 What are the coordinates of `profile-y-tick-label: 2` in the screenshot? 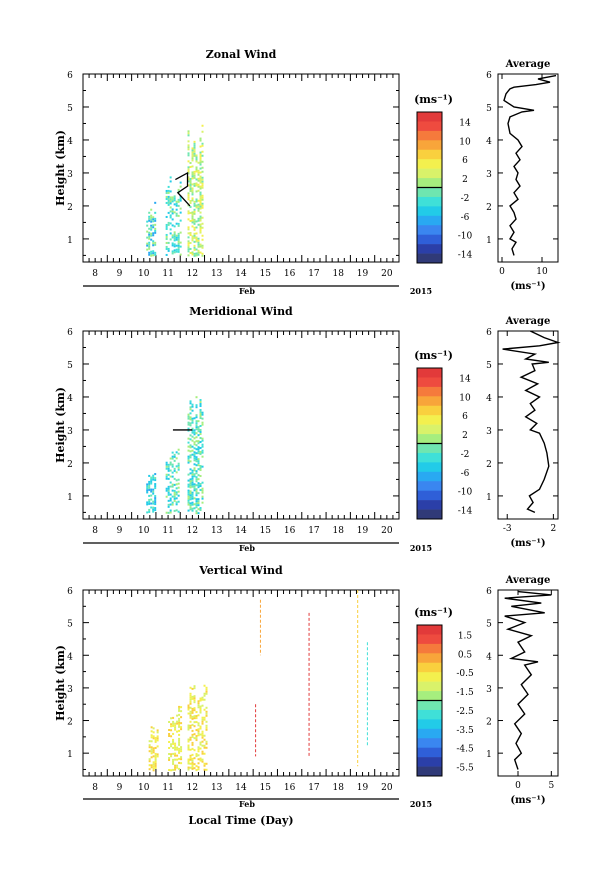 It's located at (489, 723).